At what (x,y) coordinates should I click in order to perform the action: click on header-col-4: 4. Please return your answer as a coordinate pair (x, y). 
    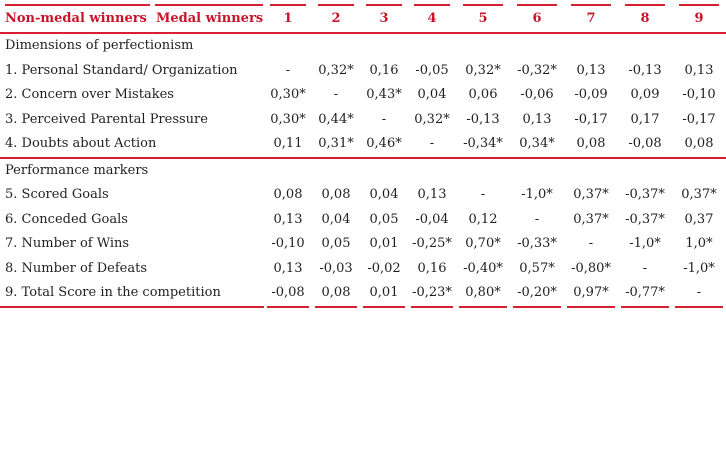
    Looking at the image, I should click on (432, 18).